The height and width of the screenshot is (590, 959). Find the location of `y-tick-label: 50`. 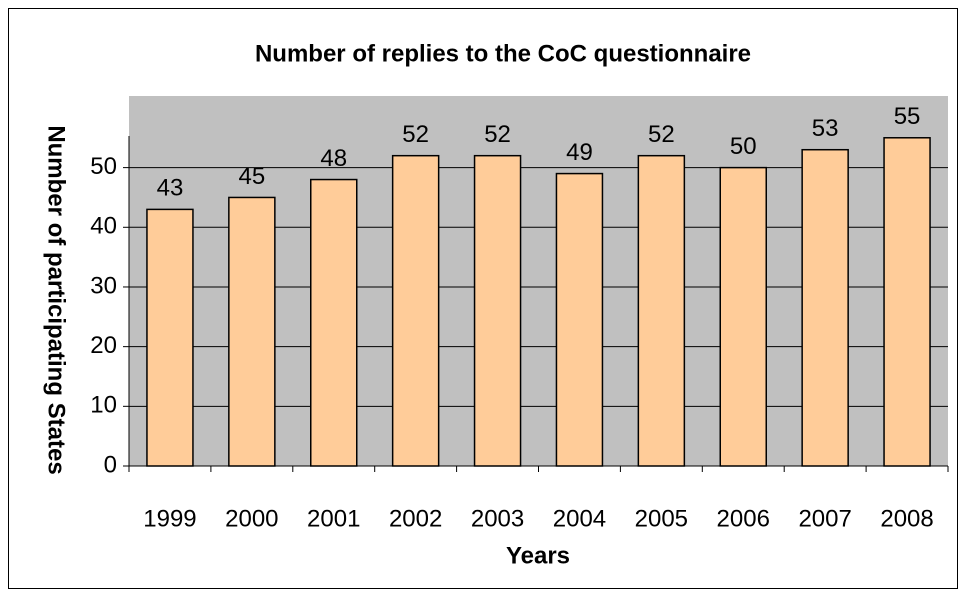

y-tick-label: 50 is located at coordinates (103, 166).